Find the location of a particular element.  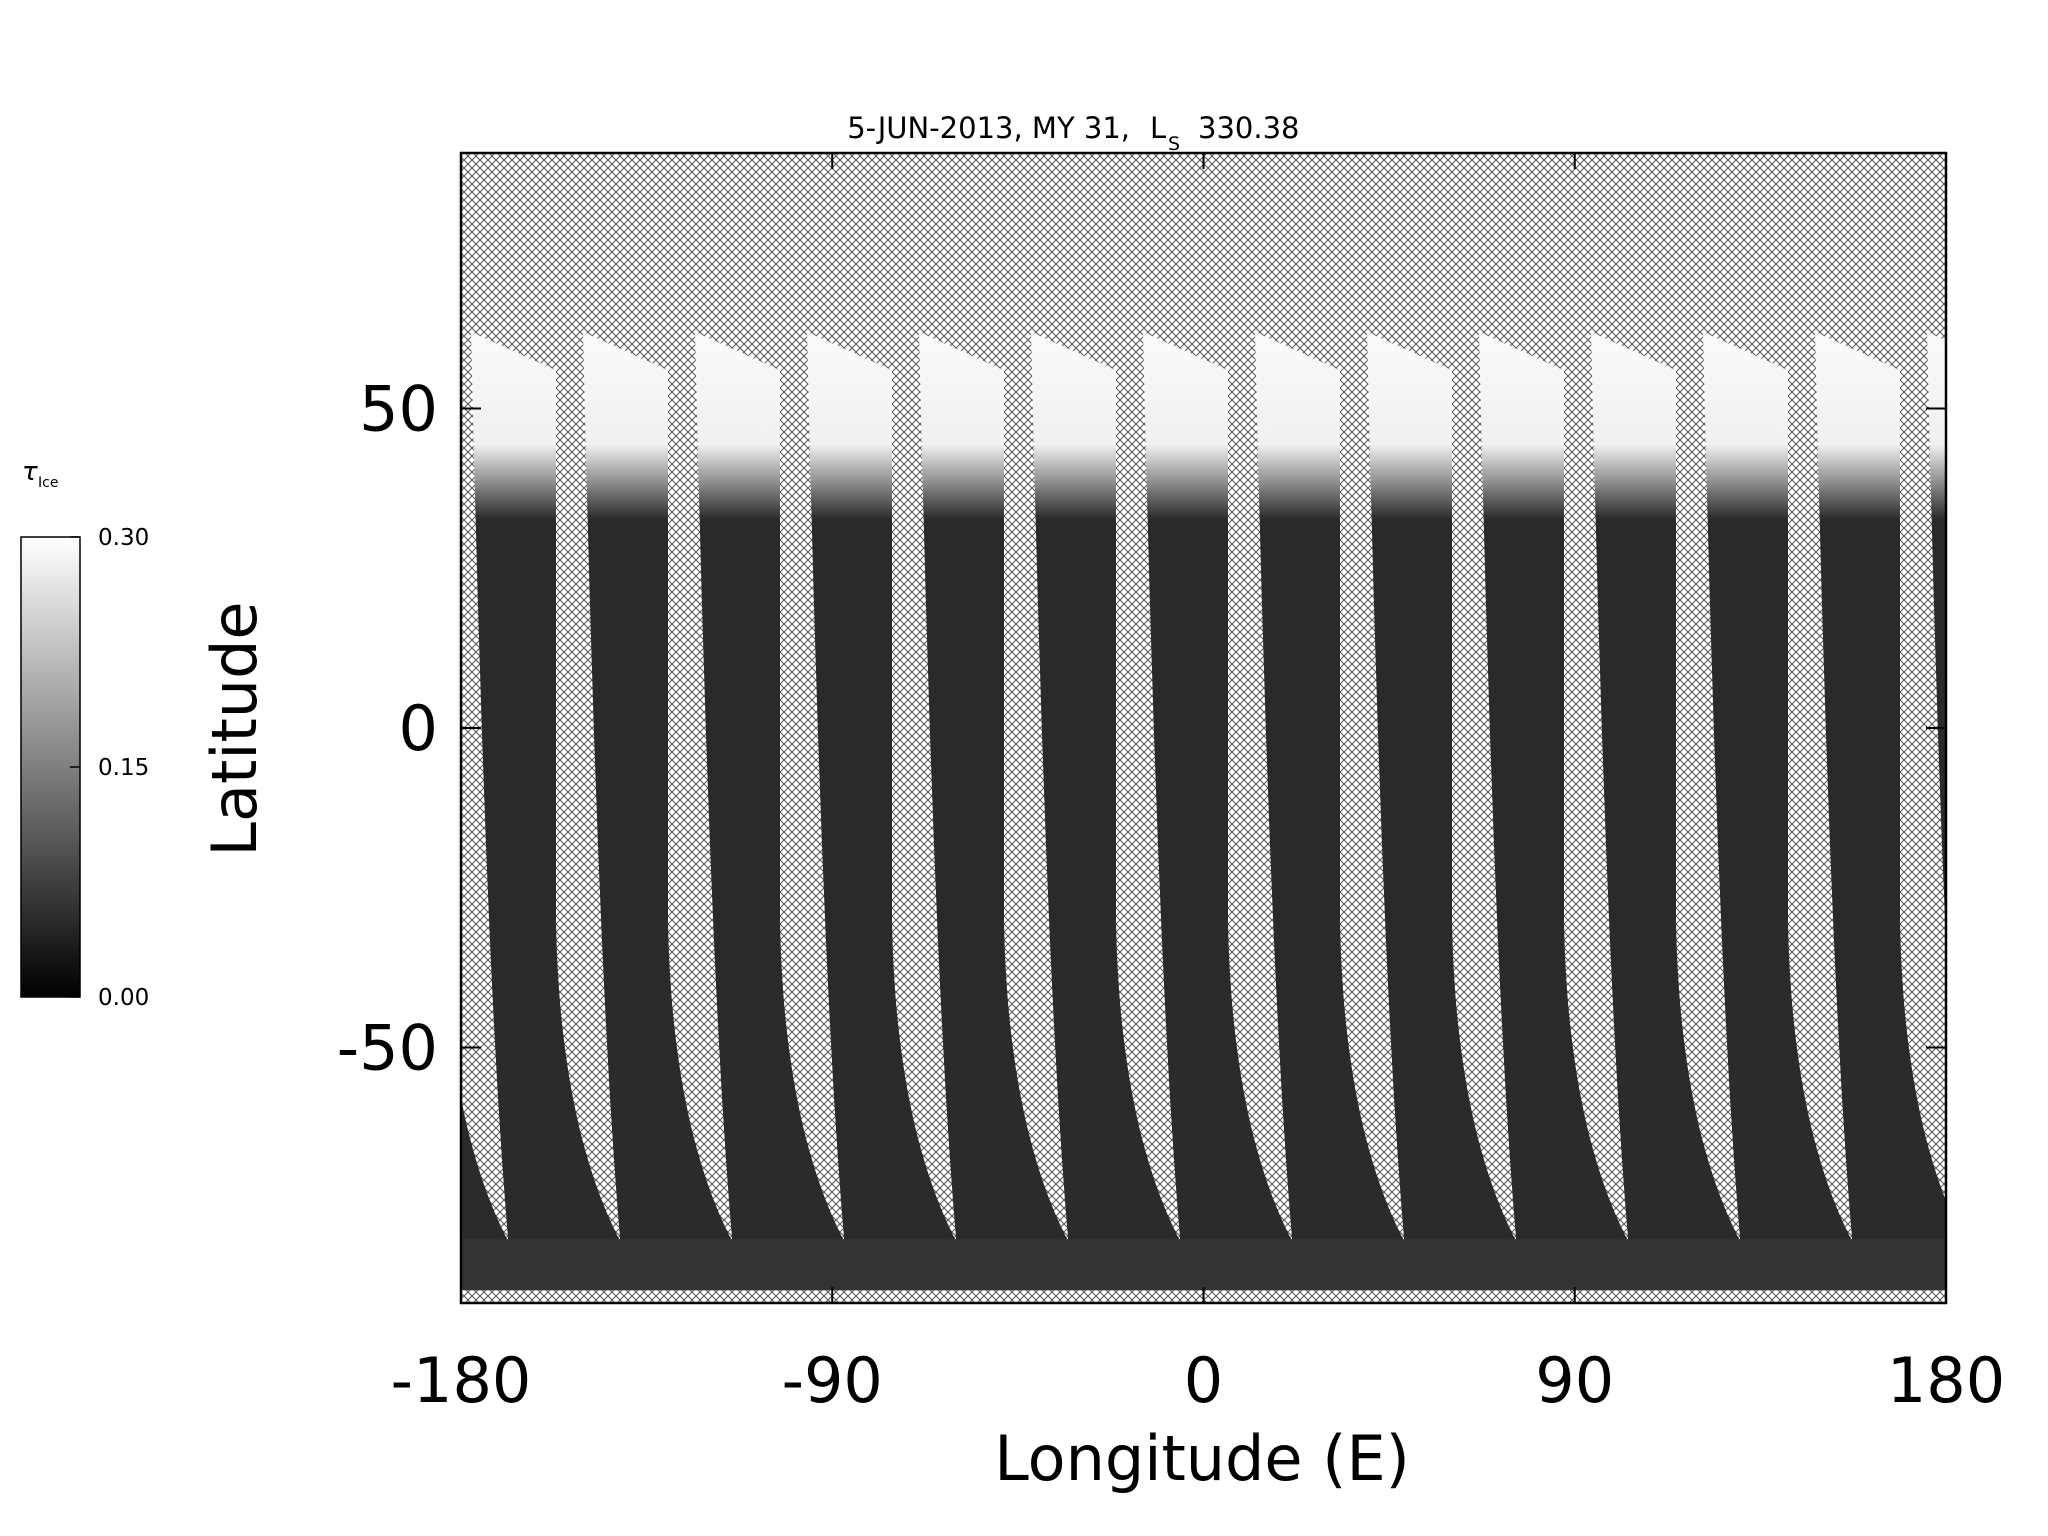

title-ls-value: 330.38 is located at coordinates (1248, 128).